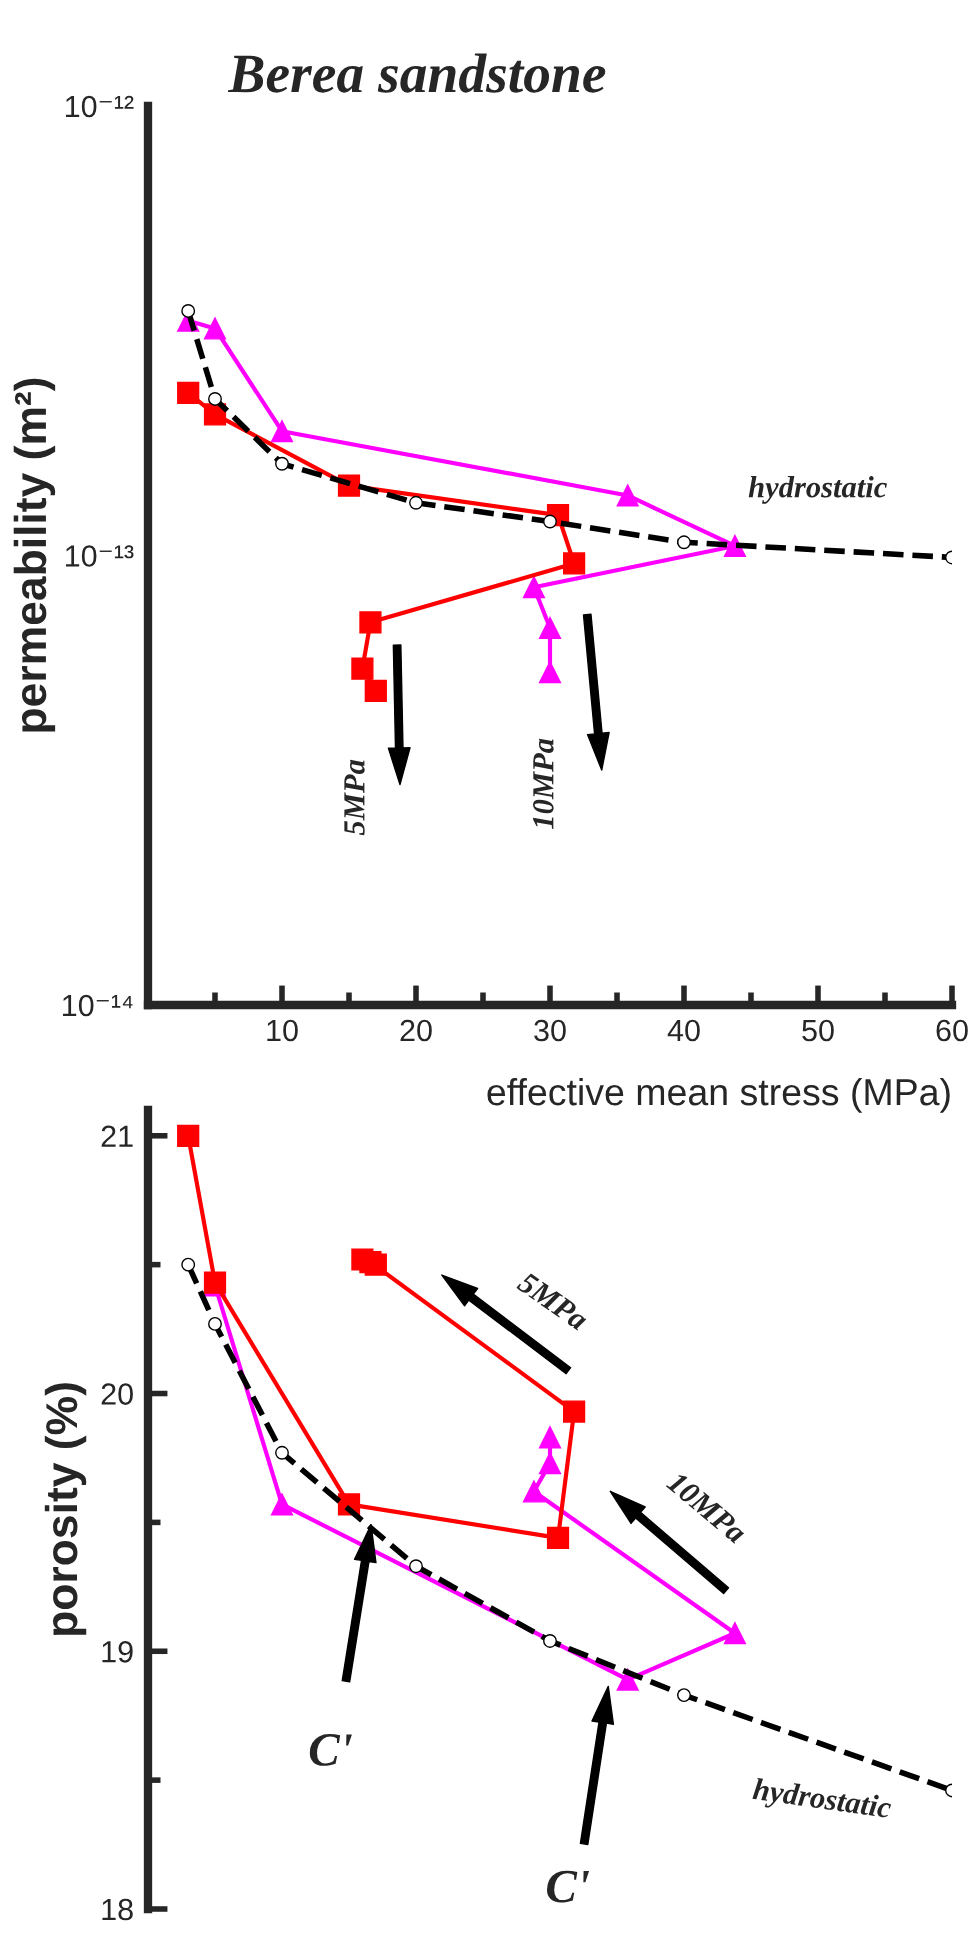 The image size is (977, 1946). What do you see at coordinates (117, 1651) in the screenshot?
I see `y-tick-label: 19` at bounding box center [117, 1651].